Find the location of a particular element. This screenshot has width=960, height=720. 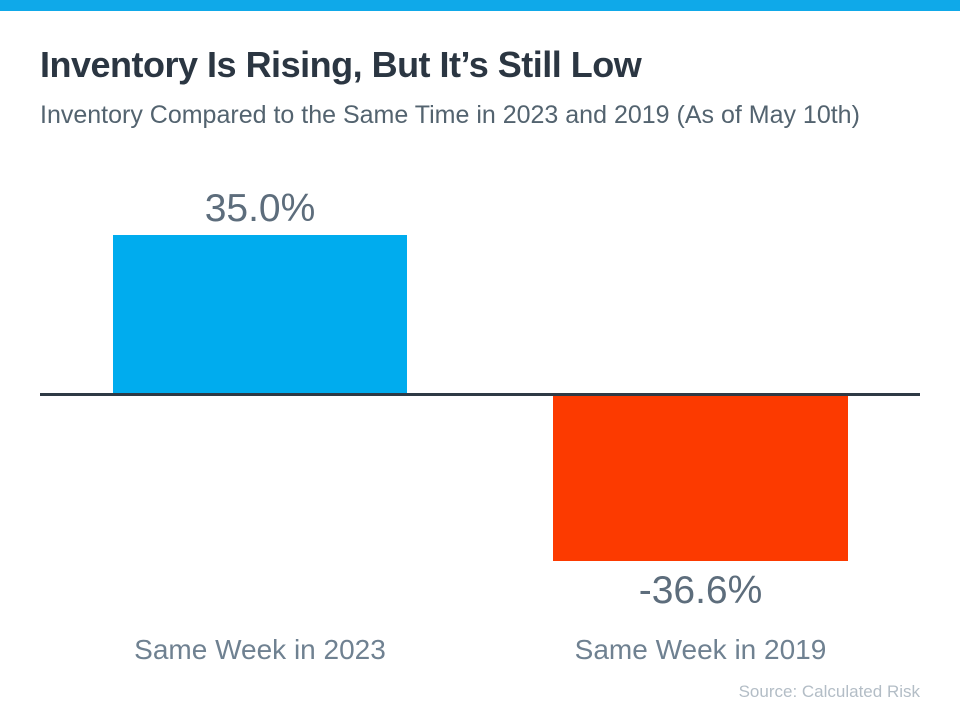

value-label-2023: 35.0% is located at coordinates (260, 208).